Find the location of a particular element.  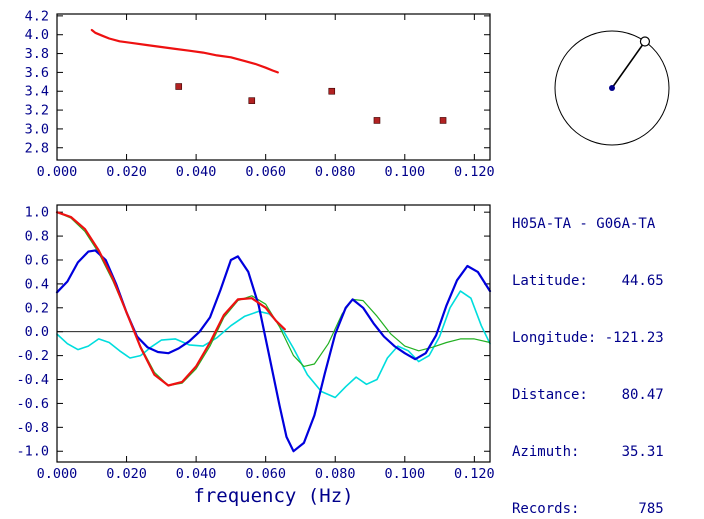

y-tick-label: -0.2 is located at coordinates (32, 356).